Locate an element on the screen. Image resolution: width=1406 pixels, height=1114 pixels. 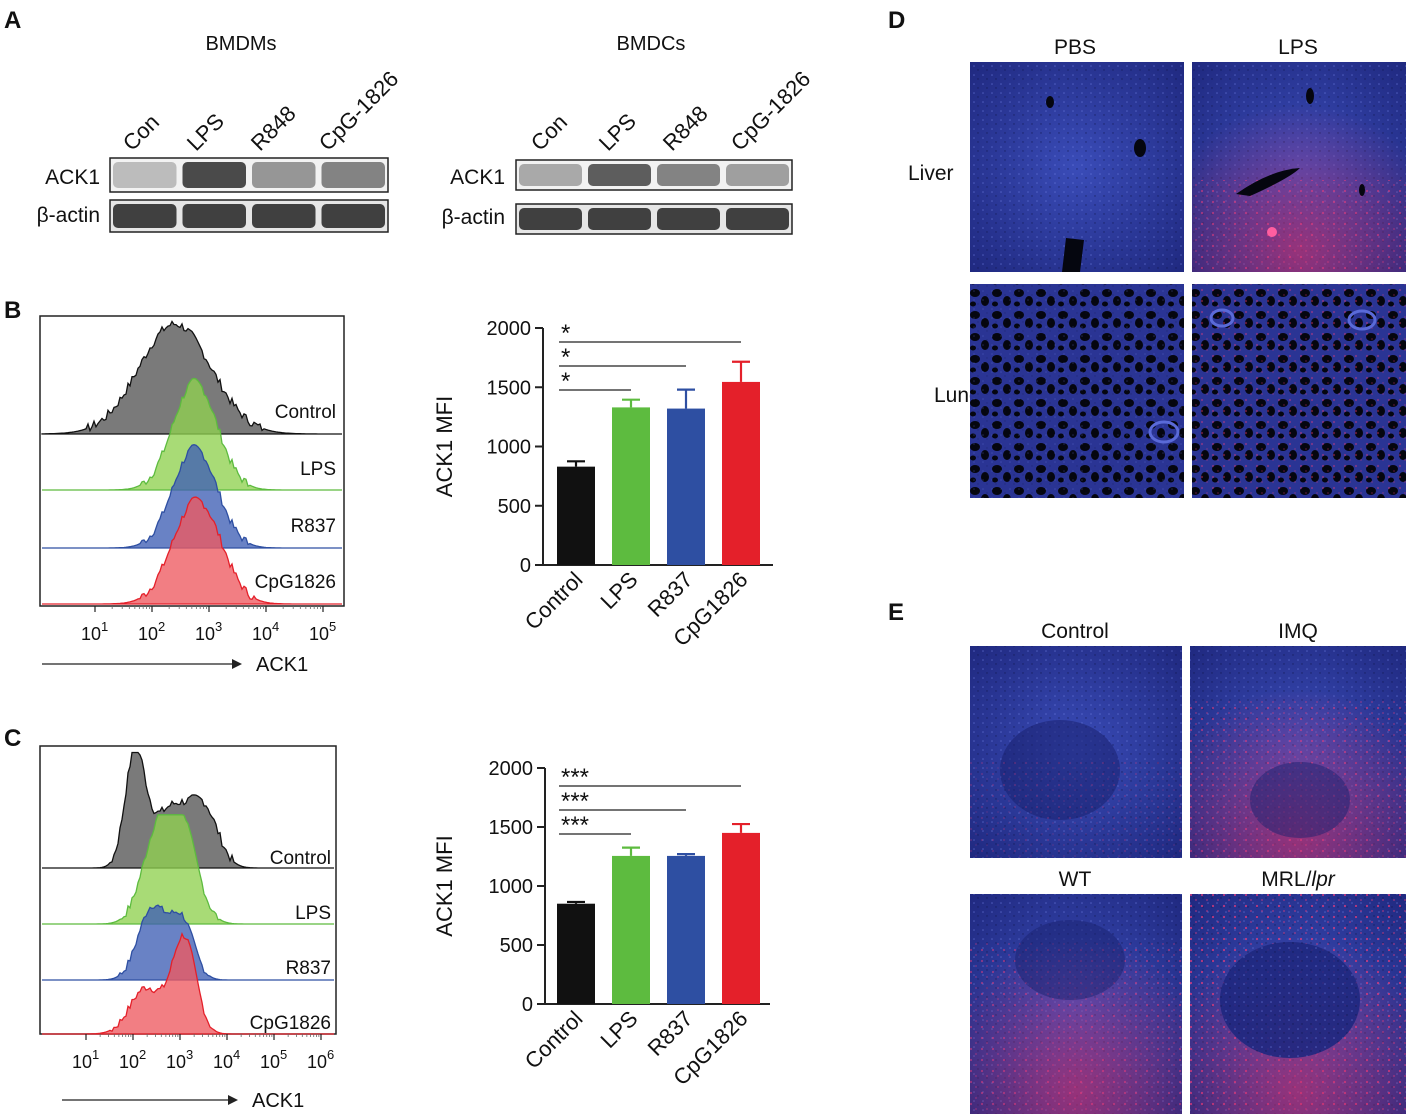
flow-tick-exp: 5 is located at coordinates (283, 1054).